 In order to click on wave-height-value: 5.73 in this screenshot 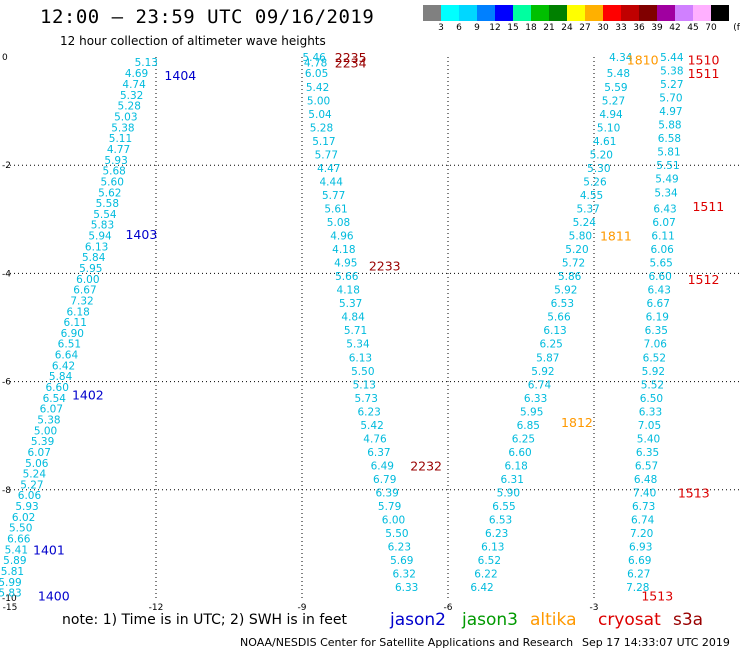, I will do `click(366, 399)`.